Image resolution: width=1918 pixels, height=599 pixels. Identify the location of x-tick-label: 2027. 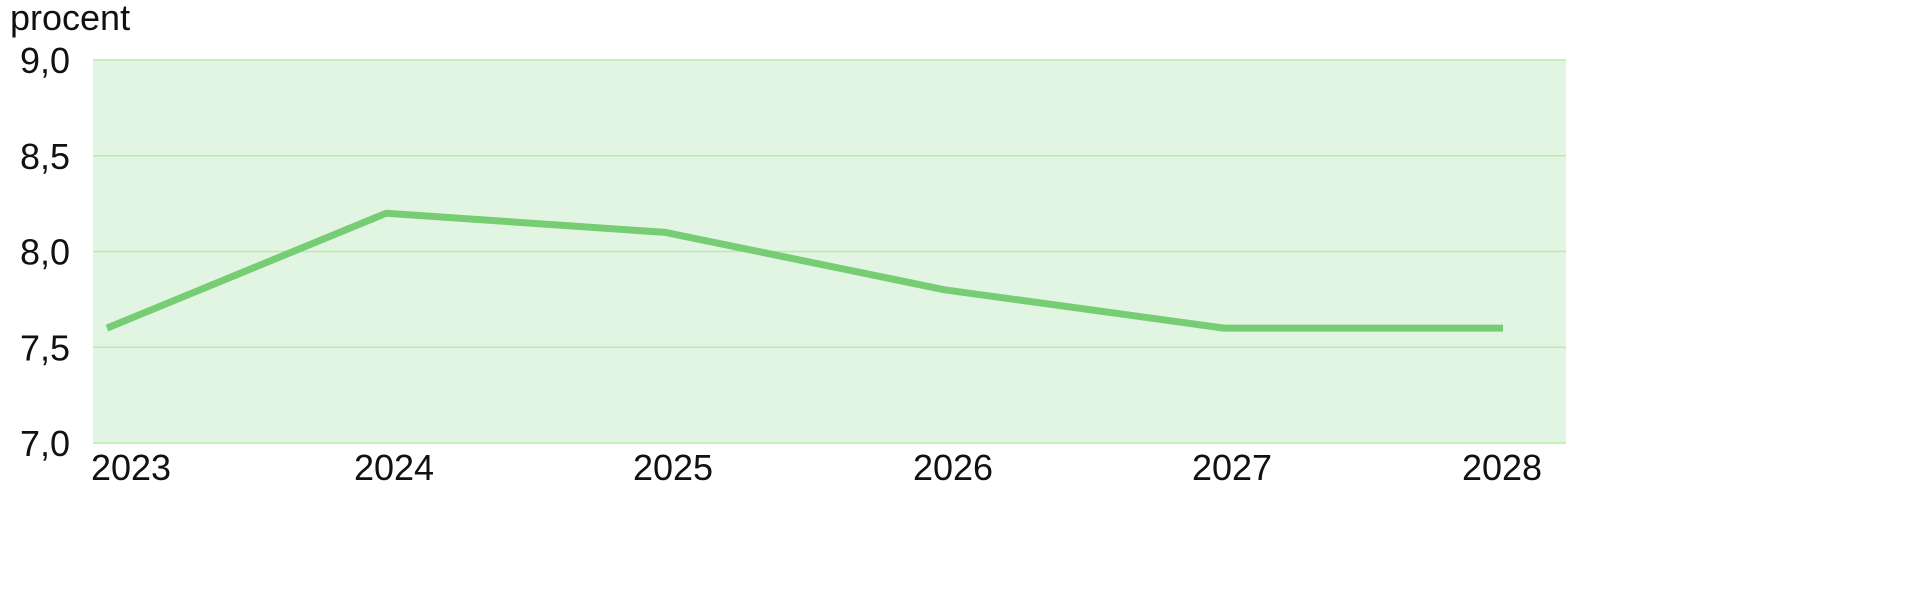
(1232, 467).